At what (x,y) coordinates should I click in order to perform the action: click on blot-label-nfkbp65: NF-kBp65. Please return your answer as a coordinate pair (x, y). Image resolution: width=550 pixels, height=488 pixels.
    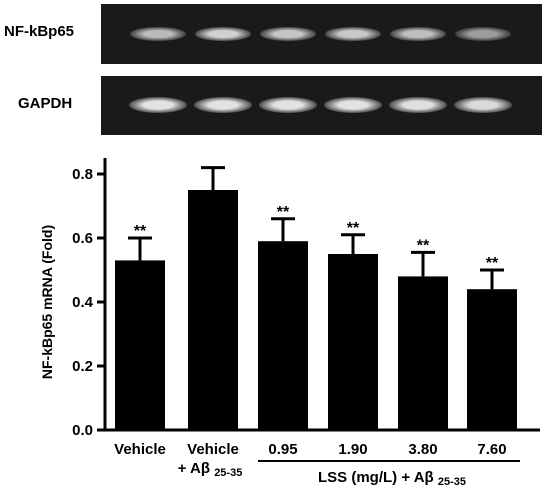
    Looking at the image, I should click on (39, 31).